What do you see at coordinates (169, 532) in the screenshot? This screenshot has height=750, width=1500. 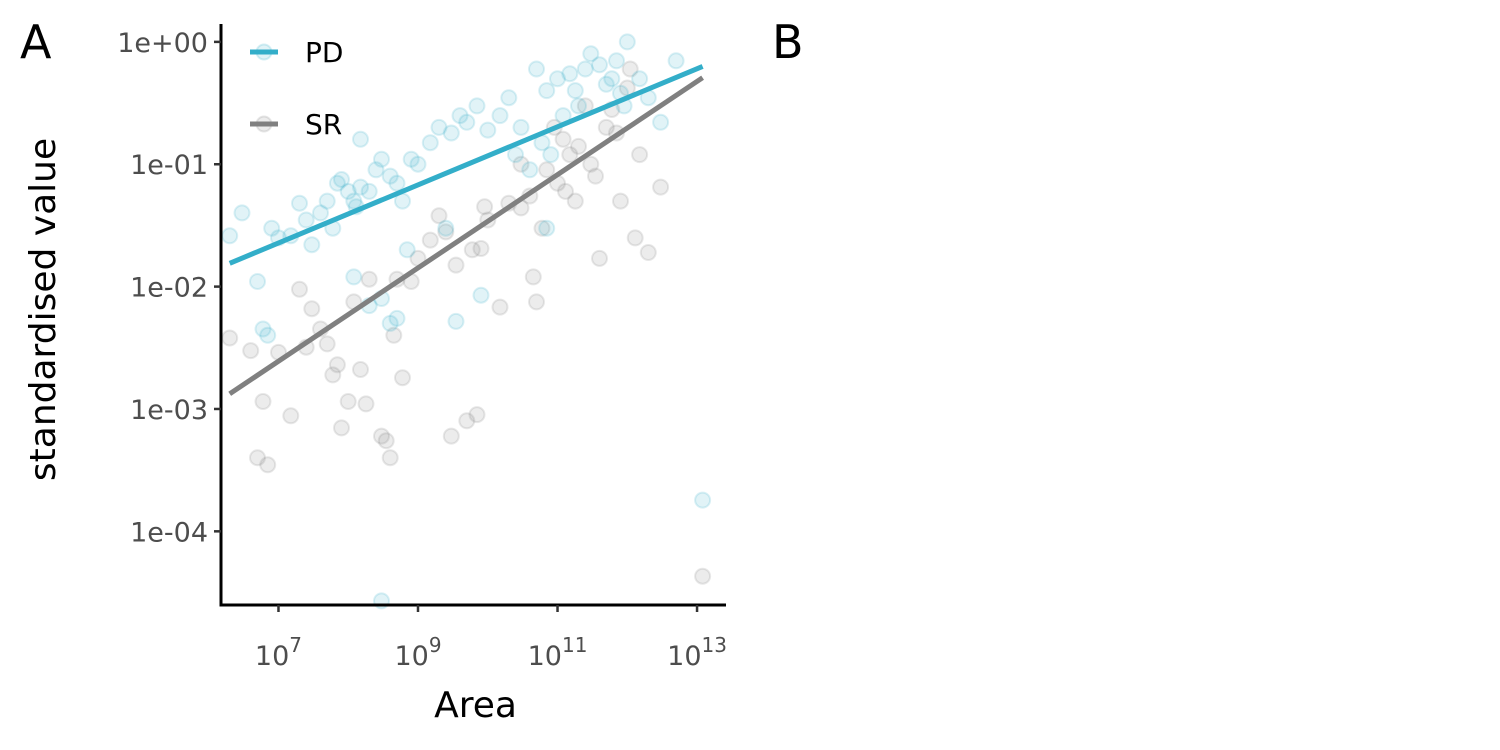 I see `y-tick-label: 1e-04` at bounding box center [169, 532].